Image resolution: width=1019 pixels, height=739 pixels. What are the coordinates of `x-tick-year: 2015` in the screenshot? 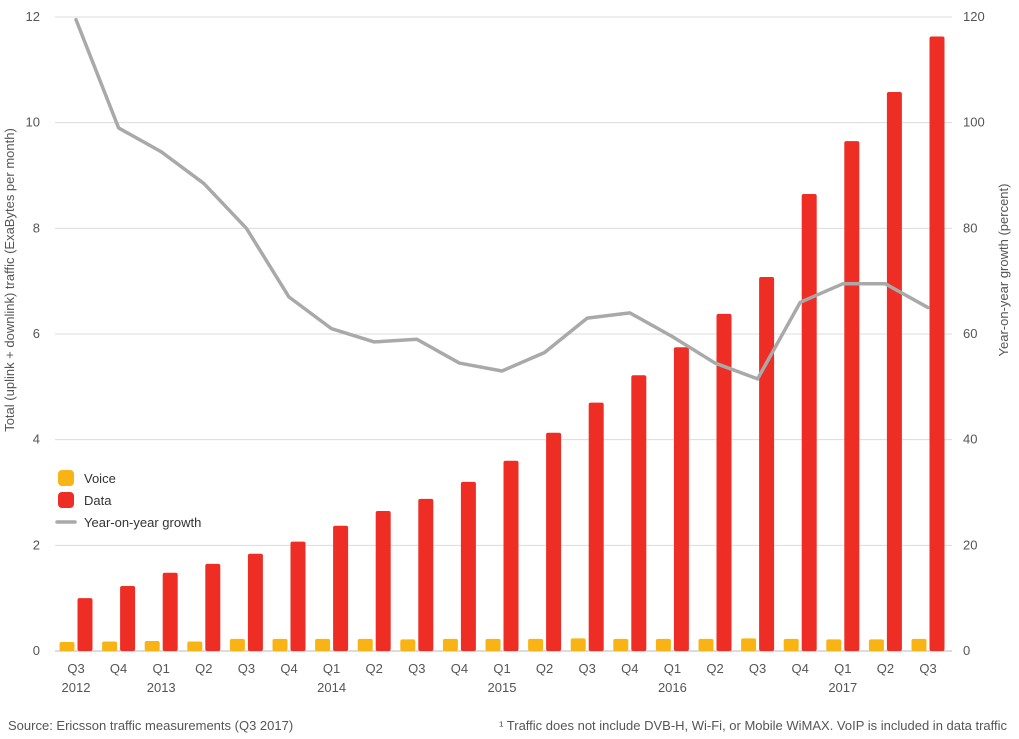 It's located at (502, 687).